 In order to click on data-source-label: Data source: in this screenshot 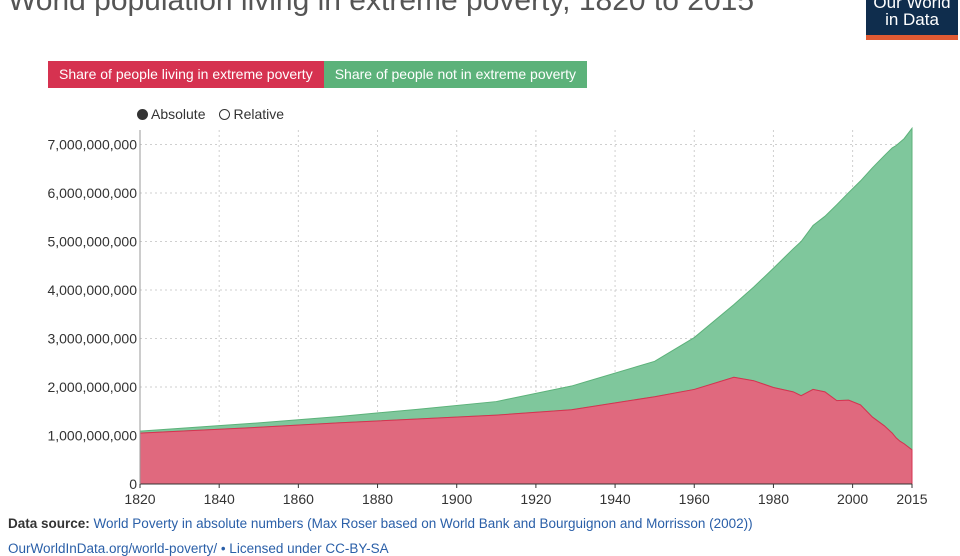, I will do `click(49, 523)`.